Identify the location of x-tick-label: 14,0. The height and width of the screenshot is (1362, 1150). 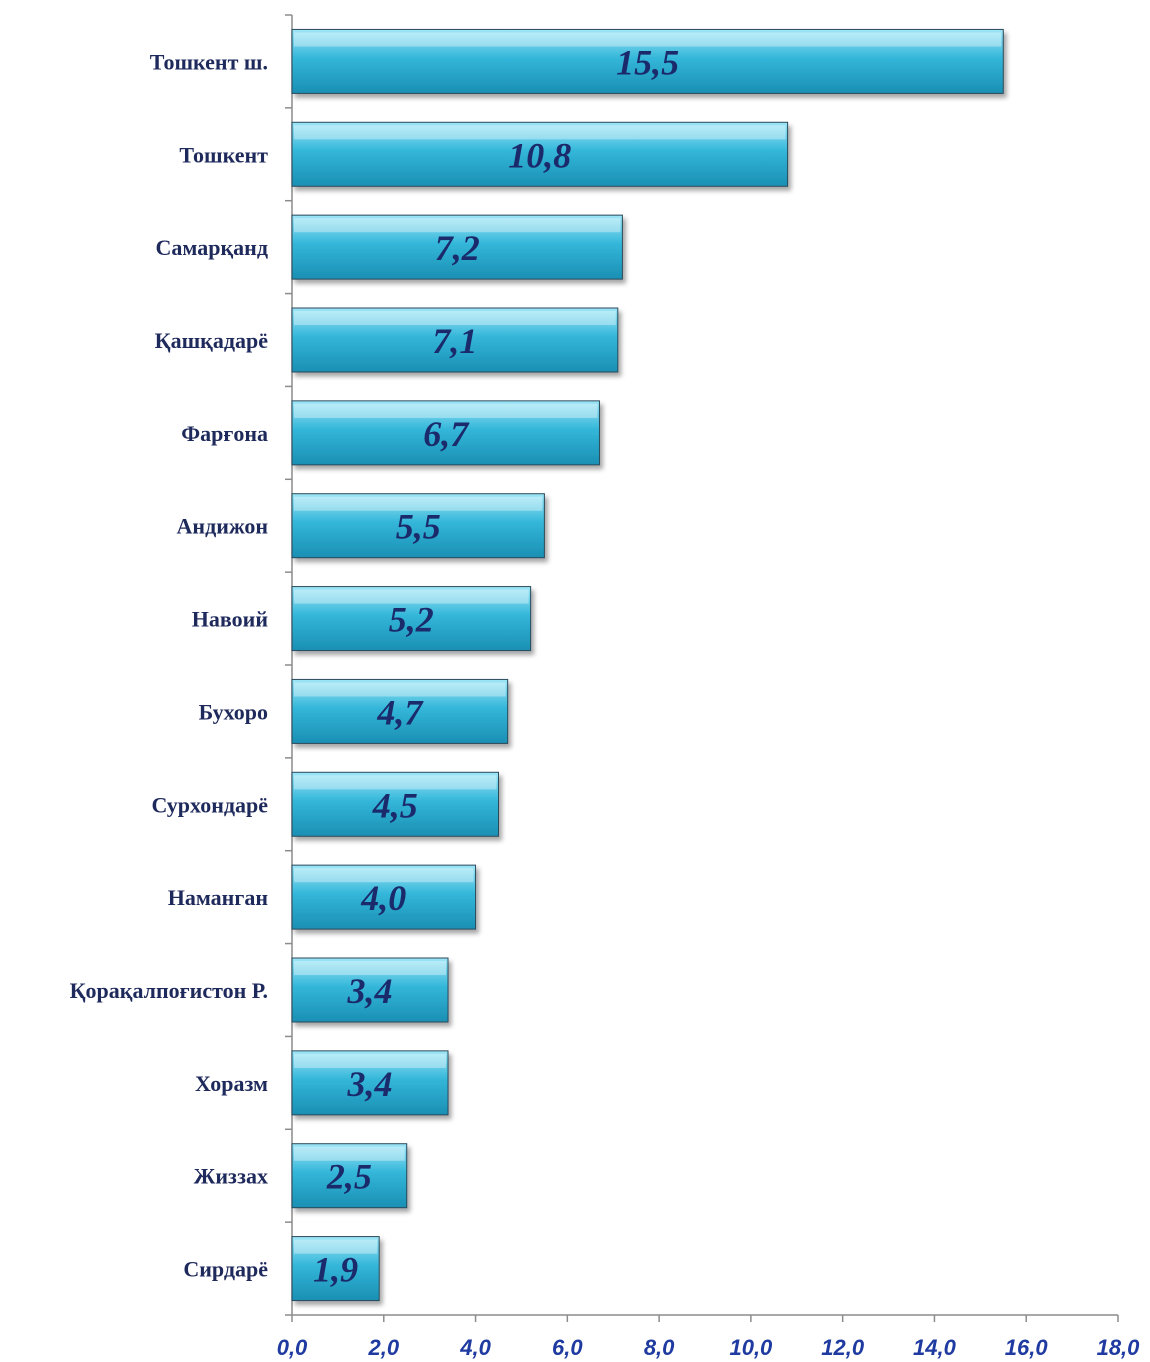
(935, 1347).